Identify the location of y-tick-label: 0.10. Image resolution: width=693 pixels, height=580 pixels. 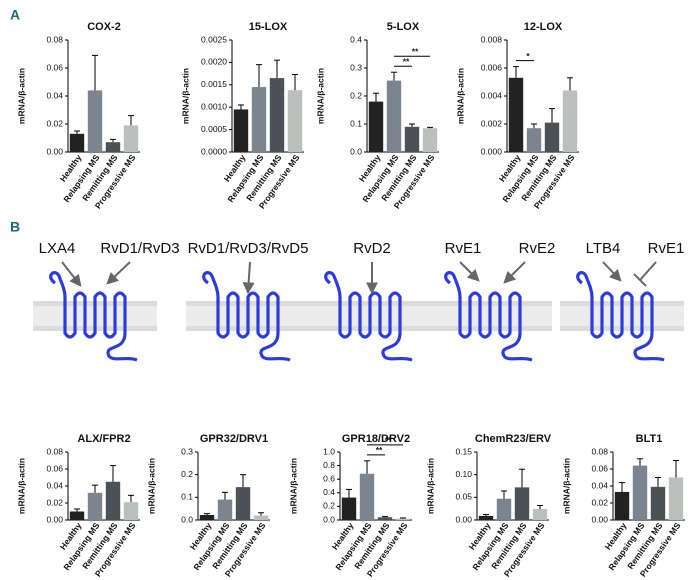
(463, 474).